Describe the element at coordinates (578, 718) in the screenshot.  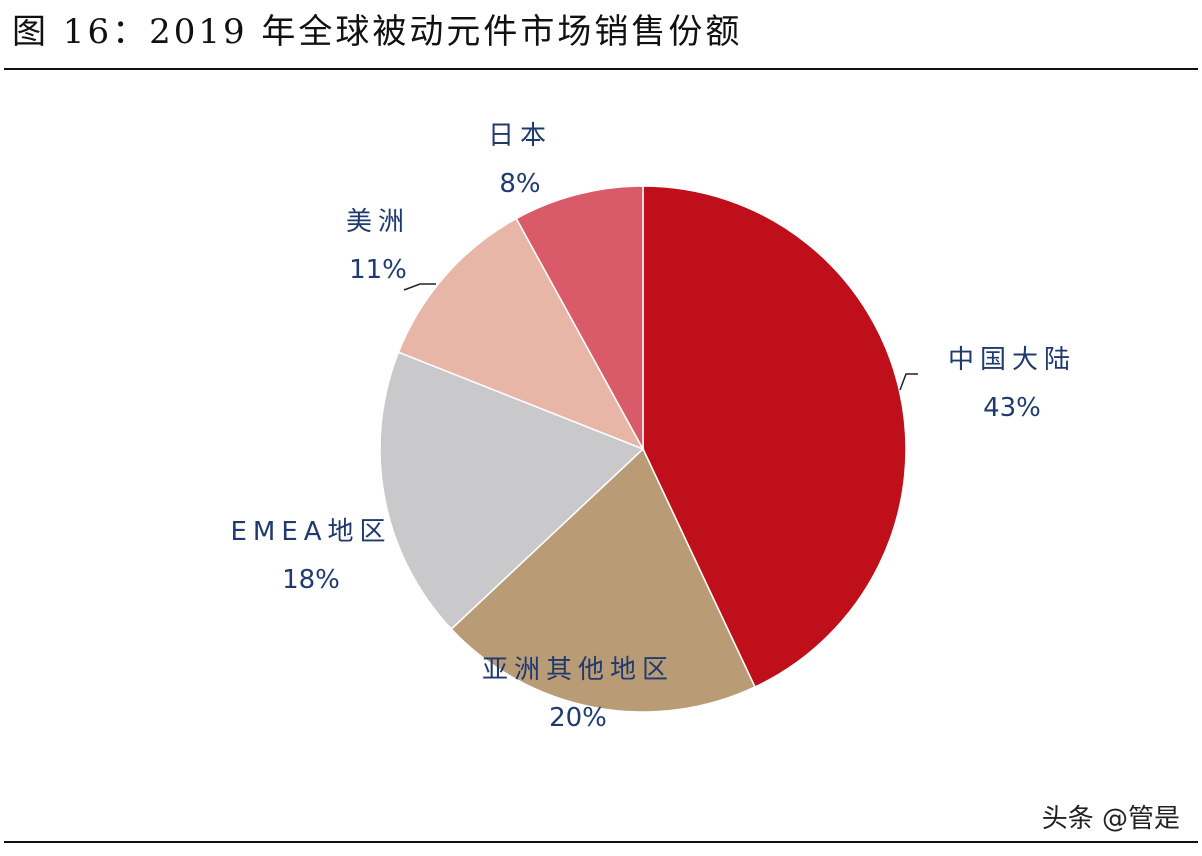
I see `slice-value-label: 20%` at that location.